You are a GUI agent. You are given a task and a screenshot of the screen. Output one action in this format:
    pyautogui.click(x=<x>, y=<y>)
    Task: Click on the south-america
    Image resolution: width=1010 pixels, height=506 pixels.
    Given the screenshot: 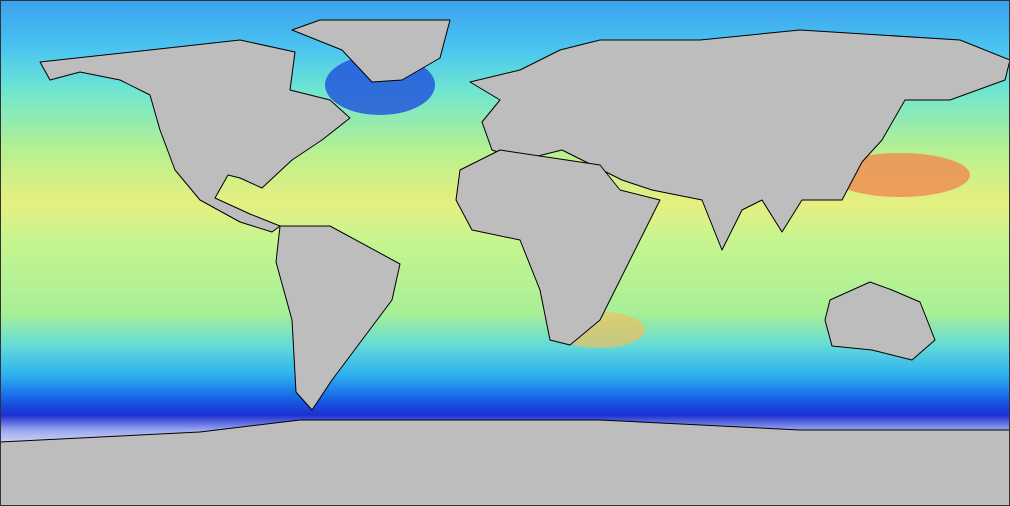 What is the action you would take?
    pyautogui.click(x=338, y=318)
    